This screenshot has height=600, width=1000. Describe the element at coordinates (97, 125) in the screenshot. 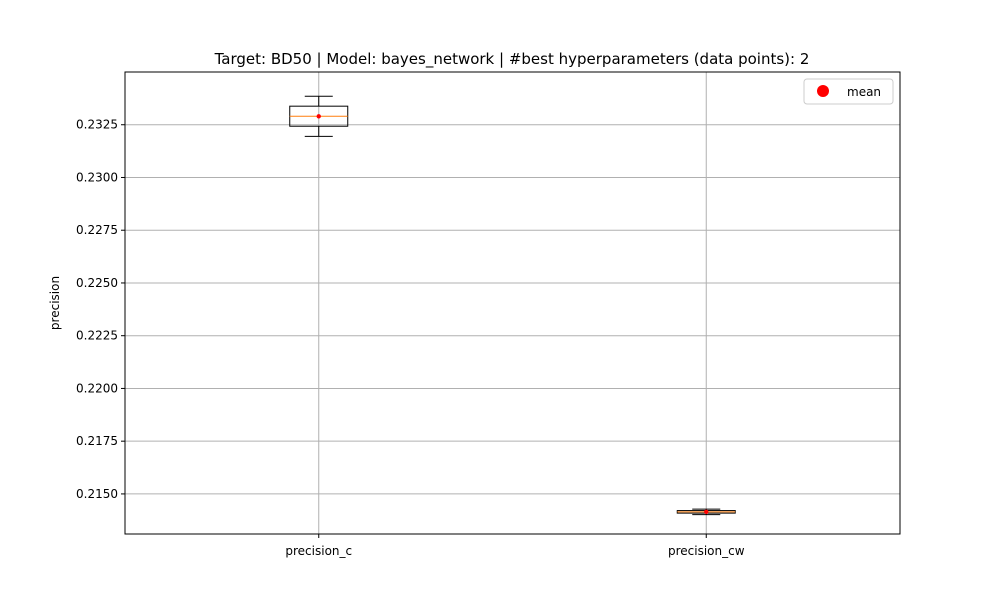

I see `y-tick-label: 0.2325` at that location.